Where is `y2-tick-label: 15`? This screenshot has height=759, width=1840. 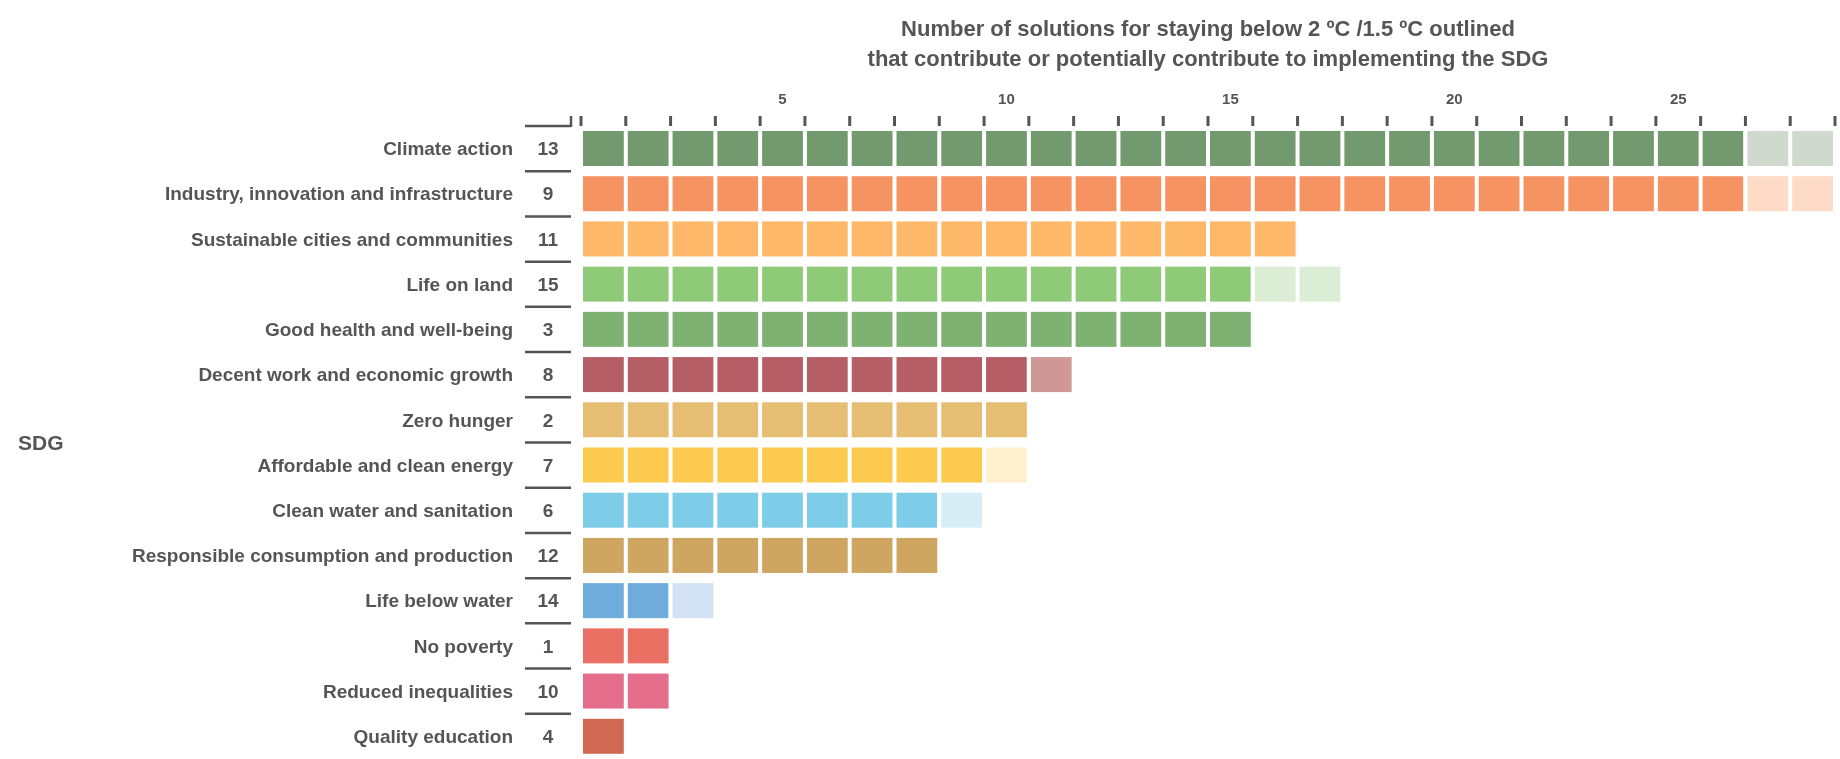 y2-tick-label: 15 is located at coordinates (548, 284).